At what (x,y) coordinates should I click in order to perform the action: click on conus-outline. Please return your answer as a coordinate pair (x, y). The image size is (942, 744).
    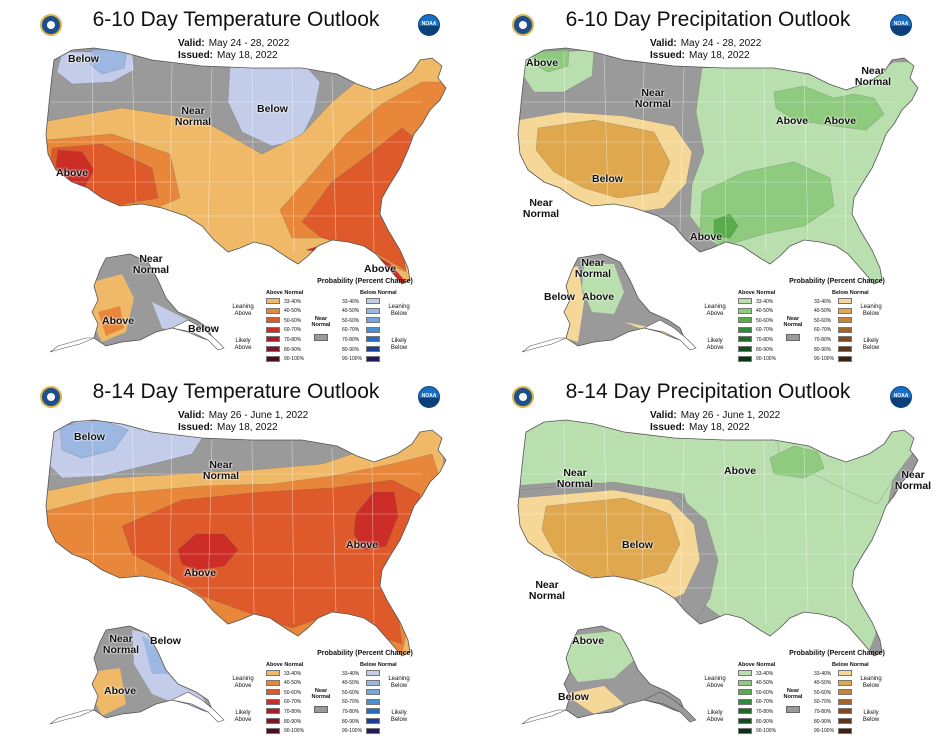
    Looking at the image, I should click on (246, 538).